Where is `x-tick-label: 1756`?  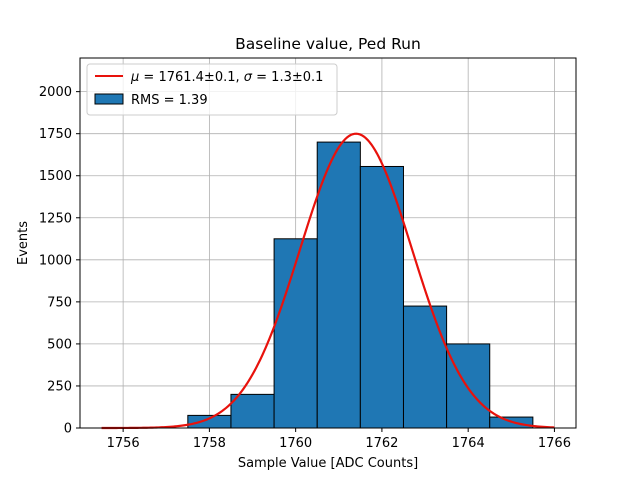 x-tick-label: 1756 is located at coordinates (123, 443).